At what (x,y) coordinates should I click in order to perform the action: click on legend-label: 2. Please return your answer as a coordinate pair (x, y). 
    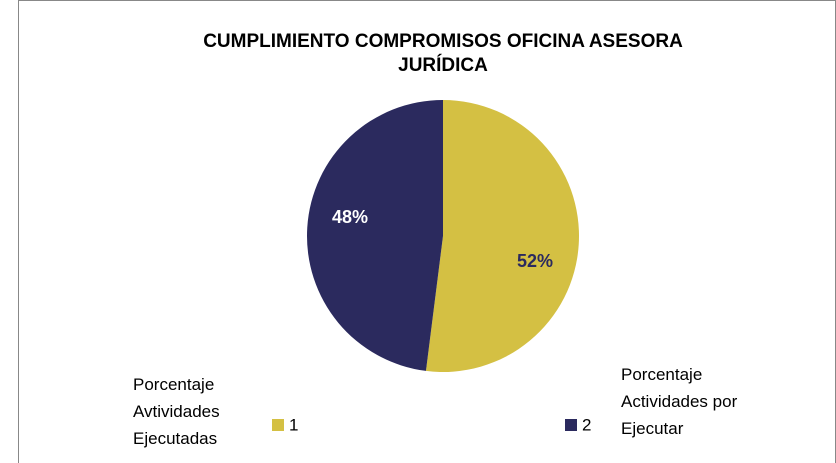
    Looking at the image, I should click on (586, 424).